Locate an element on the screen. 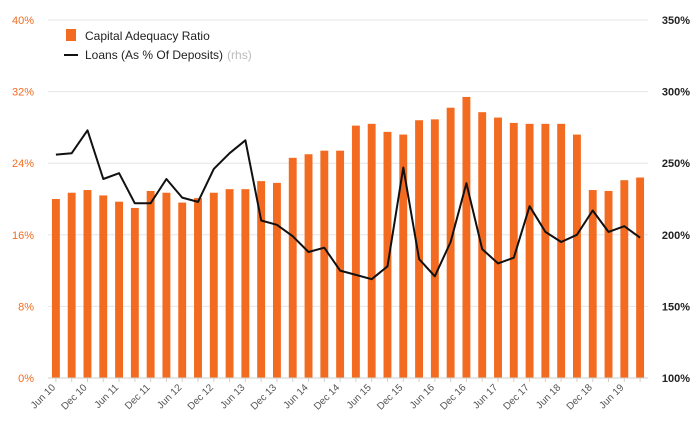  y-right-tick-label: 150% is located at coordinates (676, 307).